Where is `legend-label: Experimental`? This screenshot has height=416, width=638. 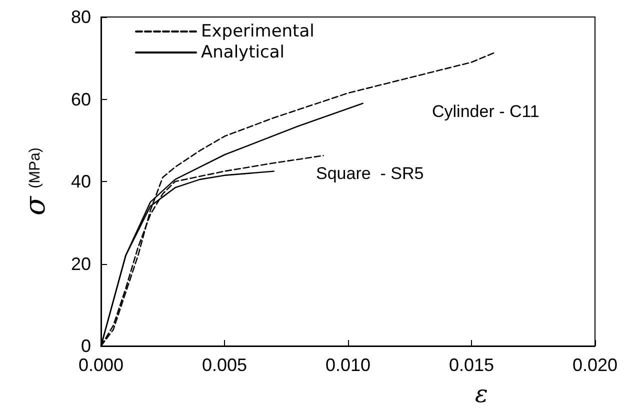 legend-label: Experimental is located at coordinates (257, 32).